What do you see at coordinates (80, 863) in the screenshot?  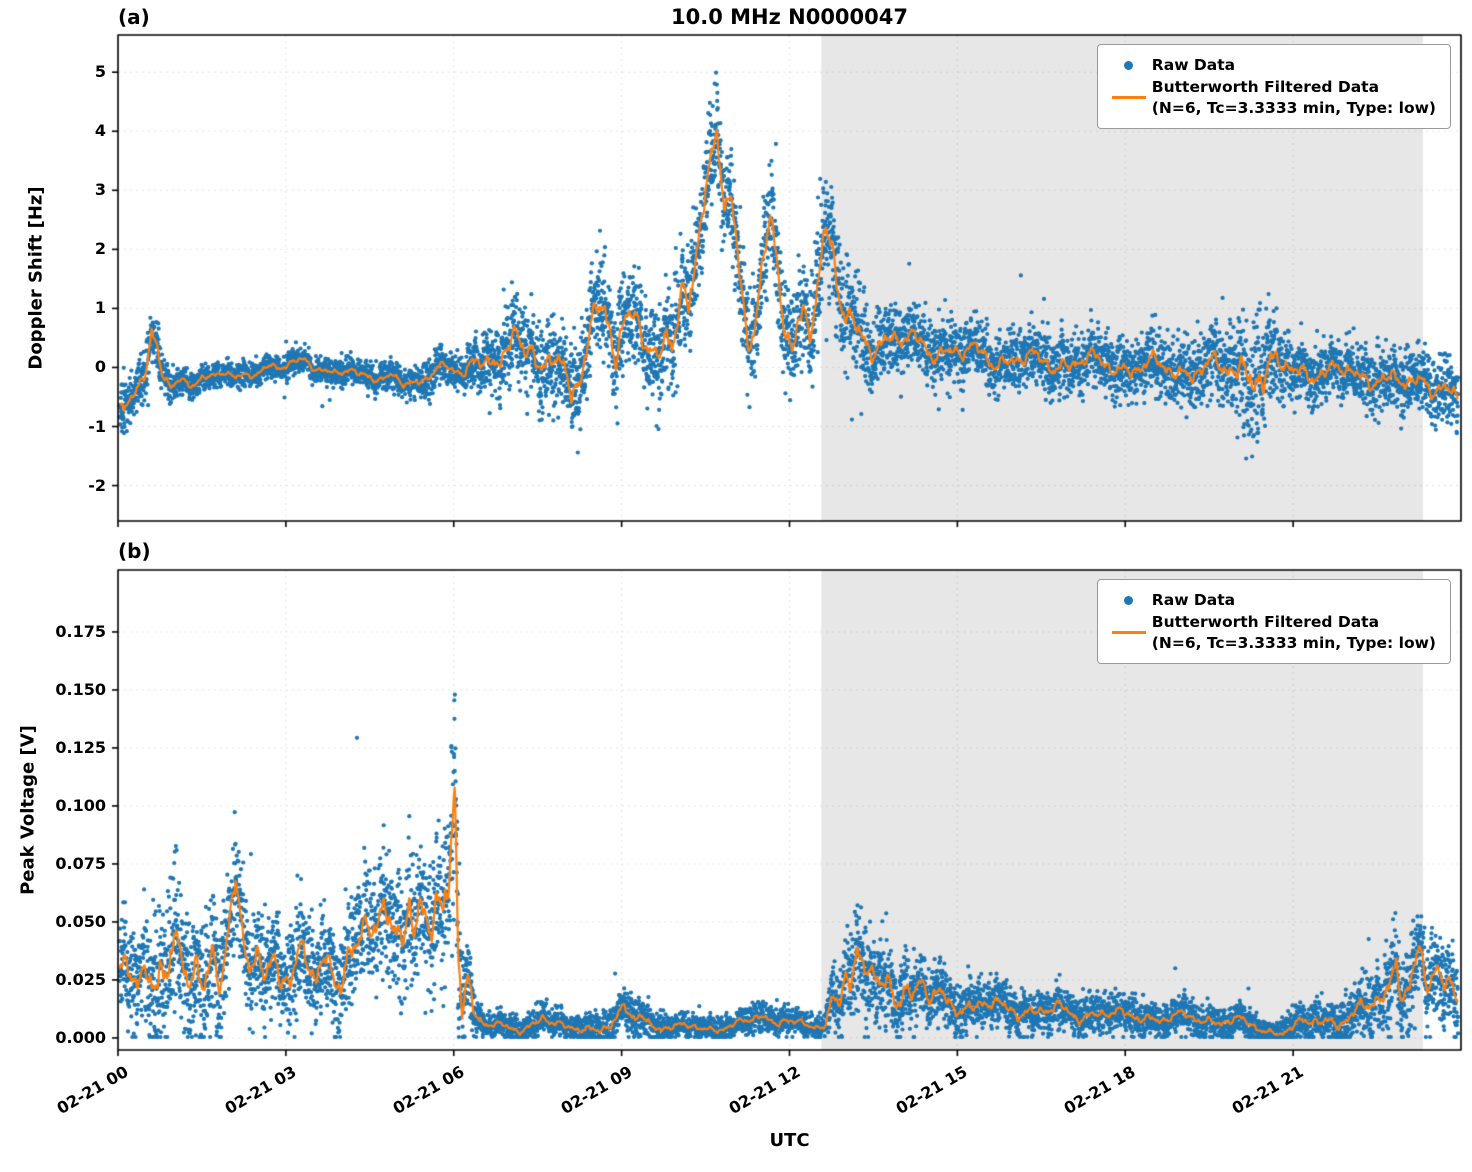 I see `y-tick-label: 0.075` at bounding box center [80, 863].